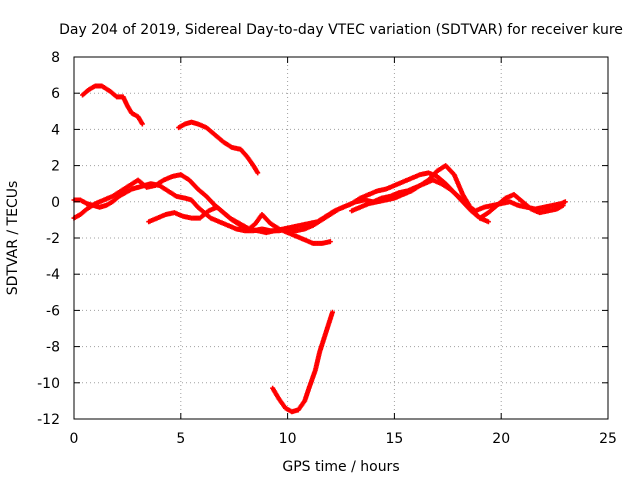 This screenshot has width=640, height=480. I want to click on y-tick-label: -12, so click(48, 420).